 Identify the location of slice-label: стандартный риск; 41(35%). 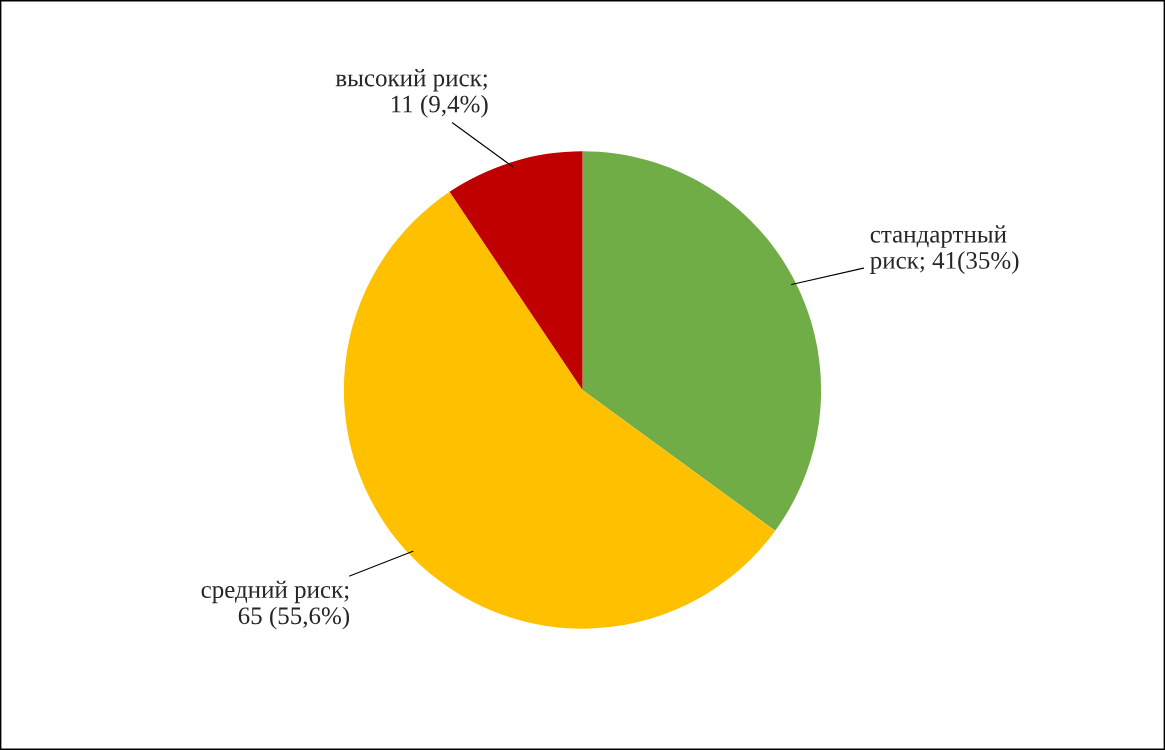
(944, 249).